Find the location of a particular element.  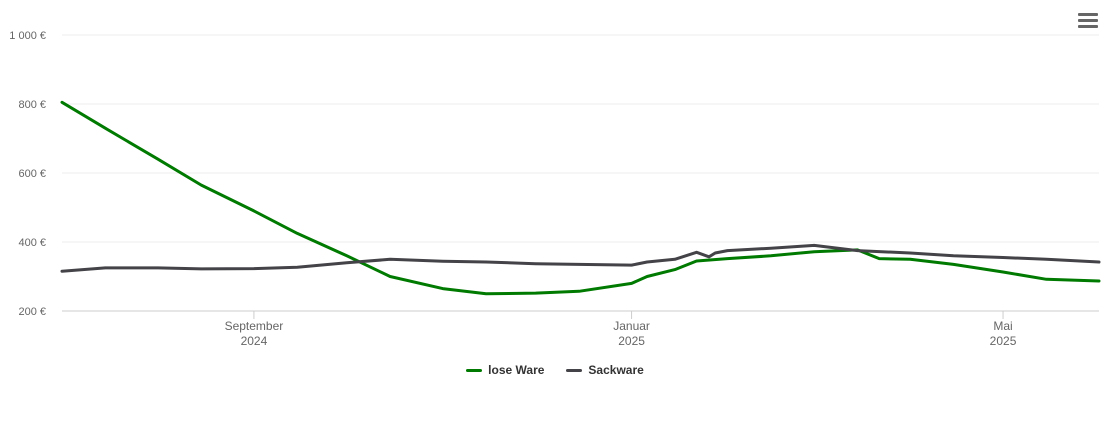

legend-item-lose-ware: lose Ware is located at coordinates (505, 370).